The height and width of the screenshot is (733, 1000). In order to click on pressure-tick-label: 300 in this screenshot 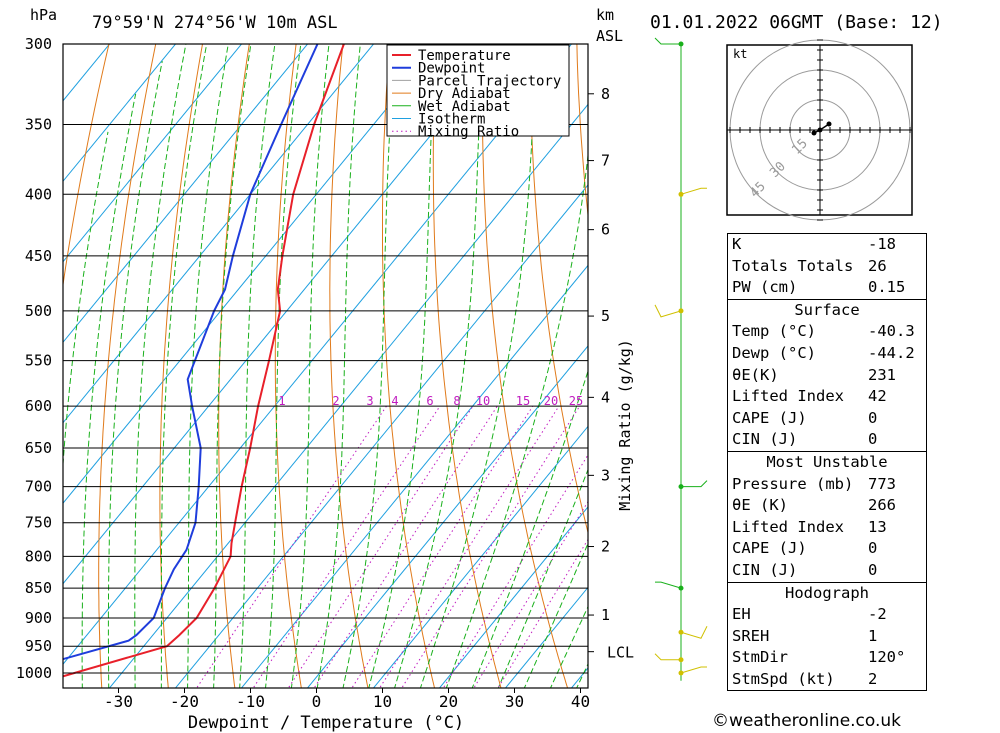, I will do `click(38, 44)`.